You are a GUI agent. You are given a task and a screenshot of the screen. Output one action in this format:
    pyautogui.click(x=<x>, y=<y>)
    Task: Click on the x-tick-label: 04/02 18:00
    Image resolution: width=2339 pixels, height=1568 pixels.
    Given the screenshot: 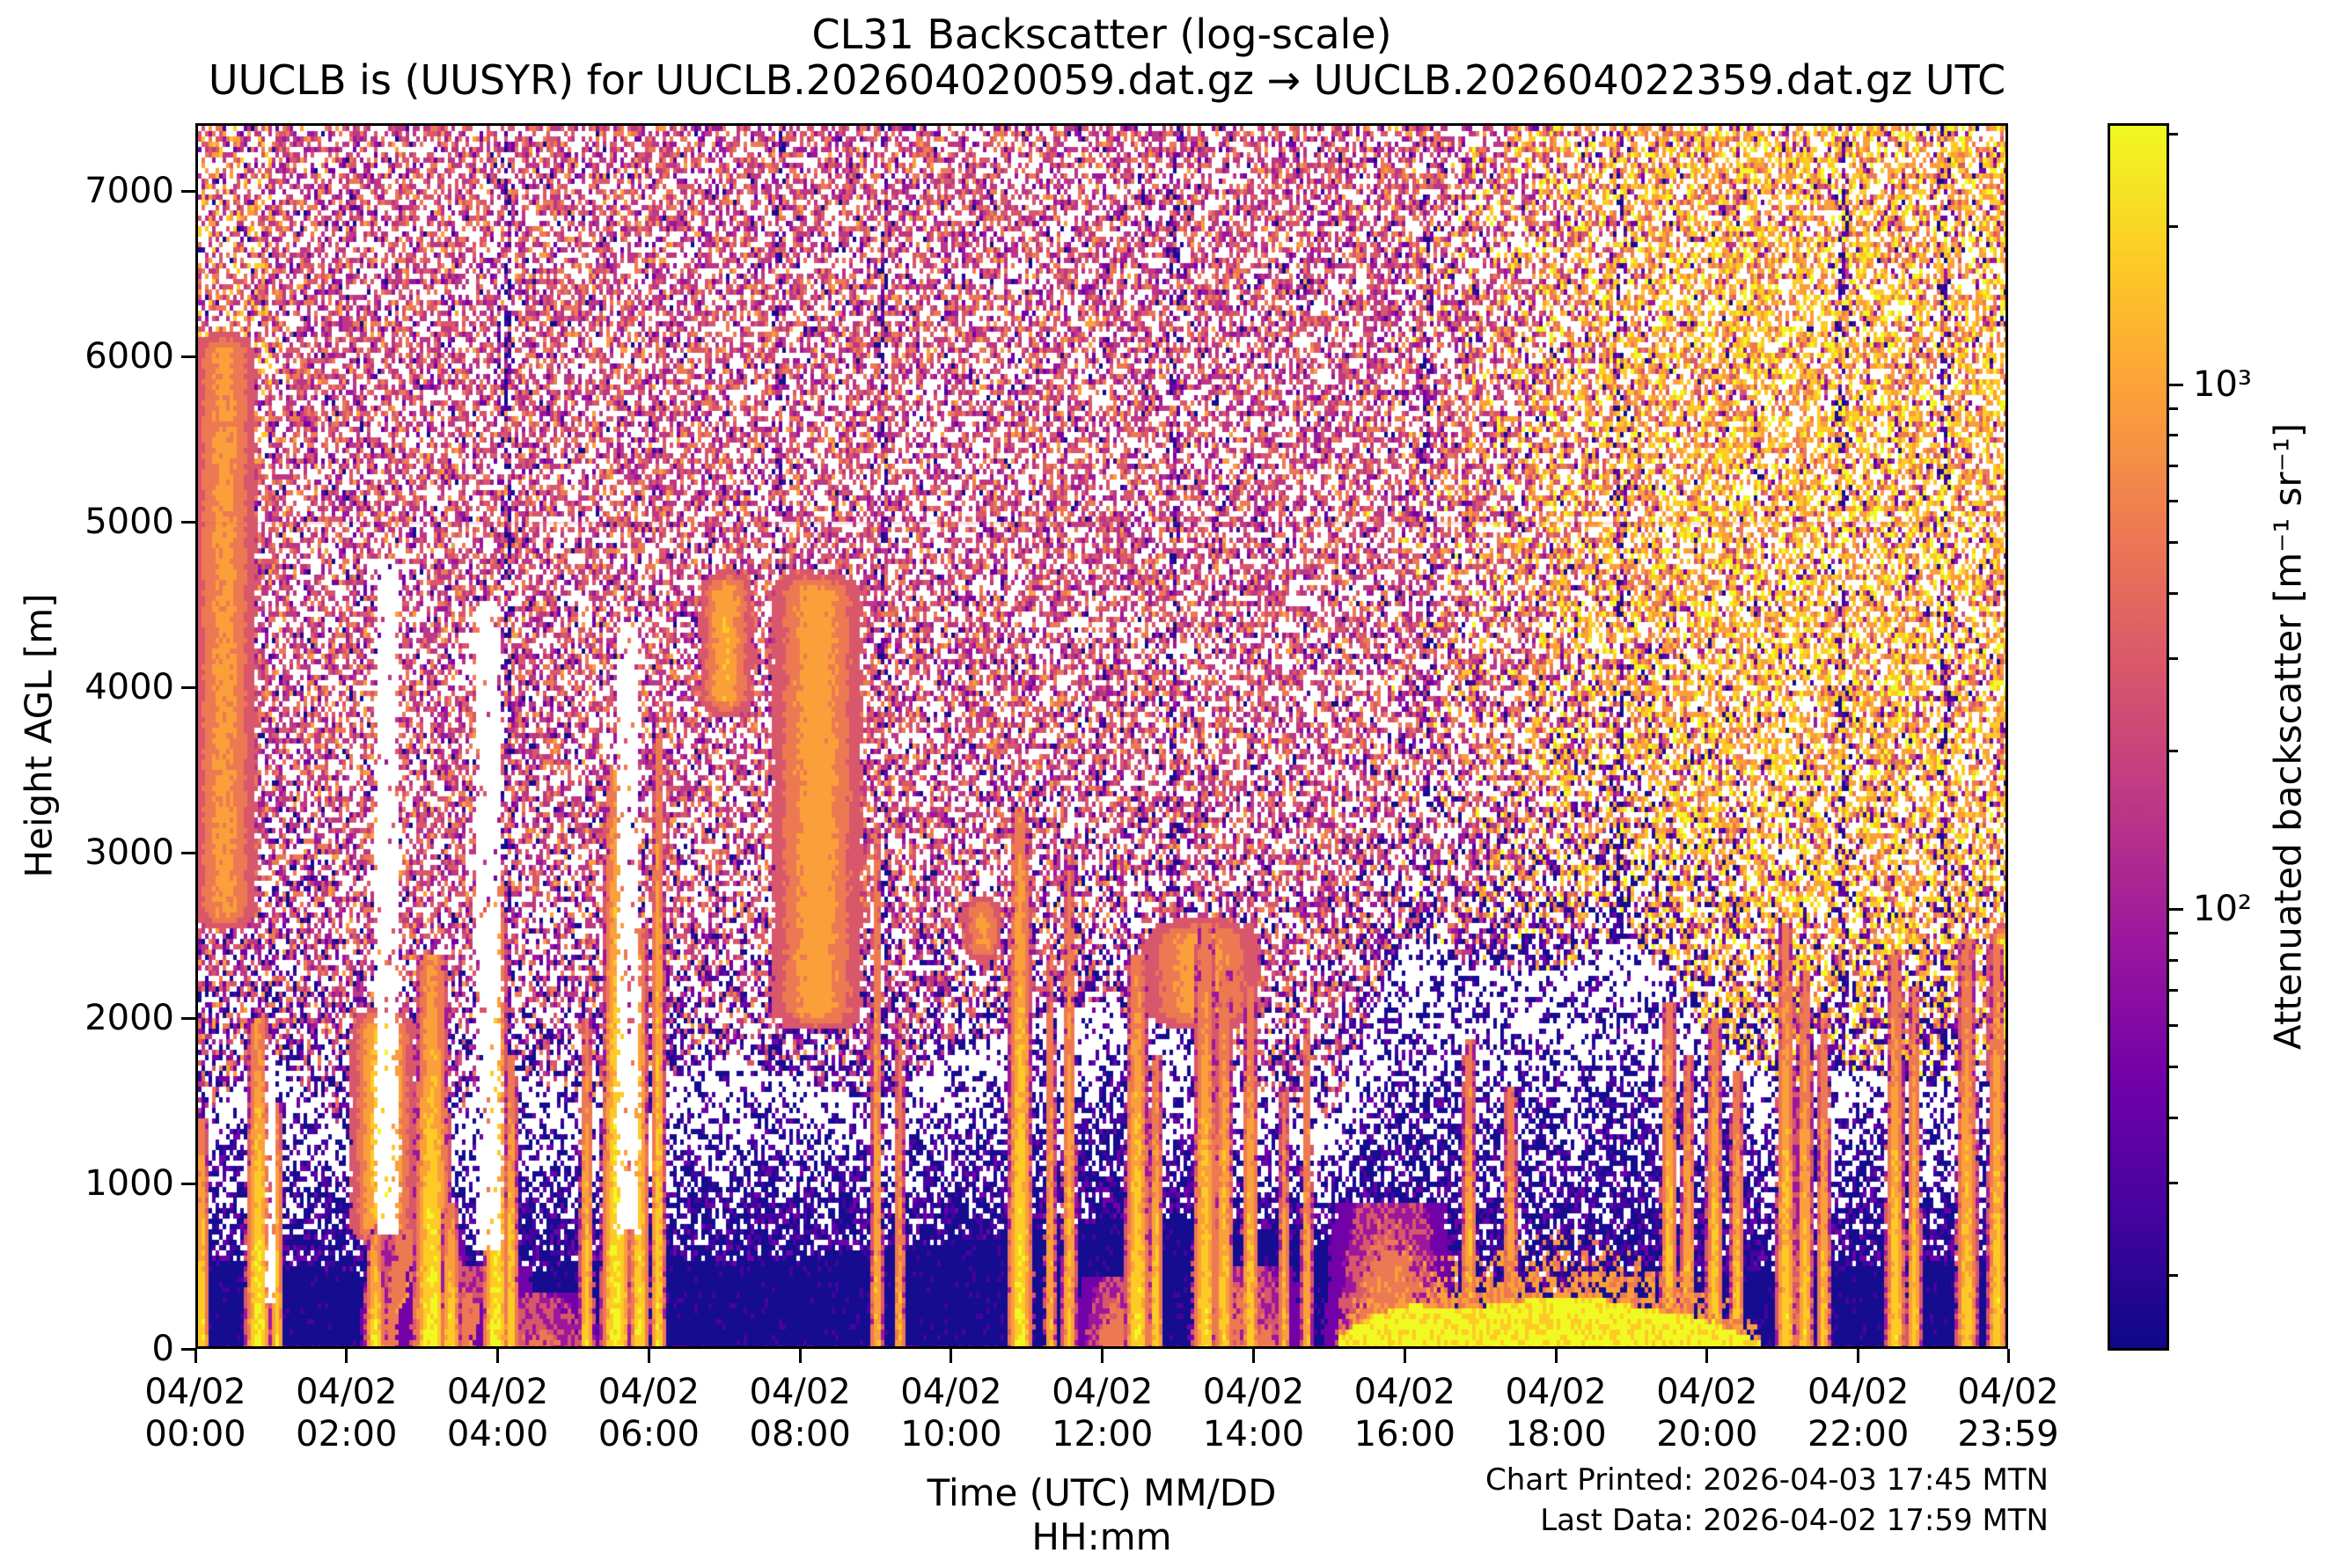 What is the action you would take?
    pyautogui.click(x=1555, y=1413)
    